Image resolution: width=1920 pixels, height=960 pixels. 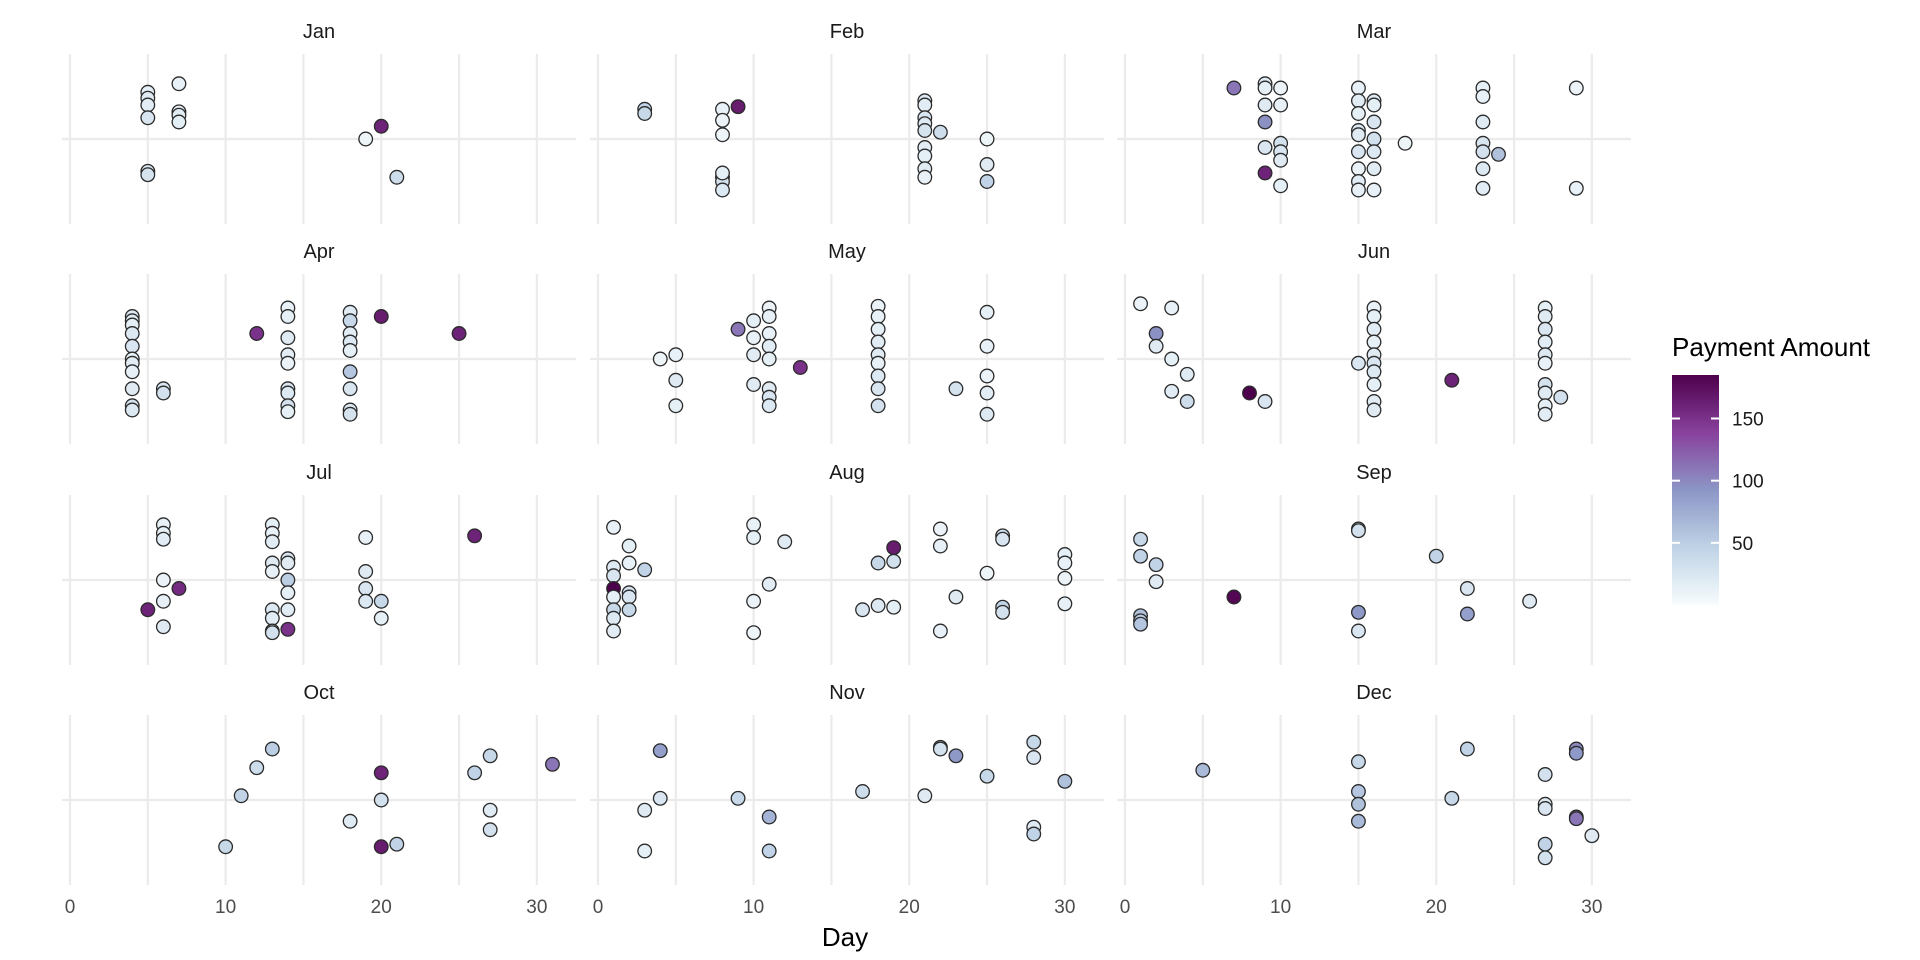 What do you see at coordinates (1374, 563) in the screenshot?
I see `facet-panel-sep: Sep` at bounding box center [1374, 563].